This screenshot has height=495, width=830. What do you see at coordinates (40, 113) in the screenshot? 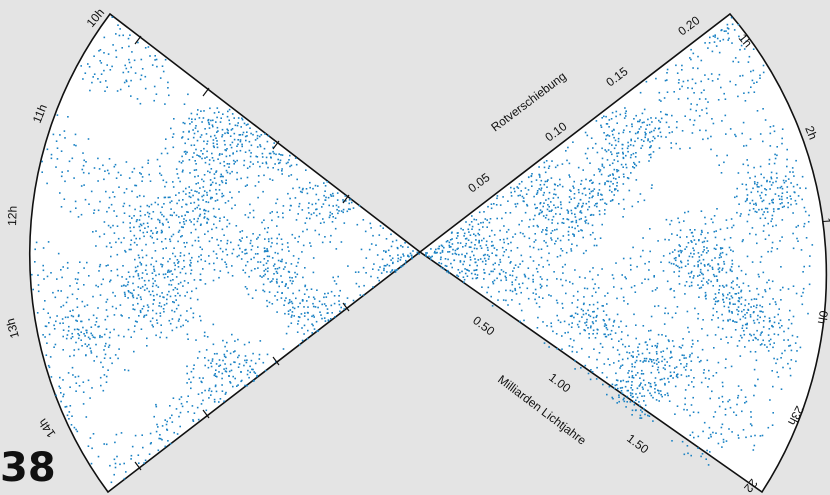
I see `hour-label-11h: 11h` at bounding box center [40, 113].